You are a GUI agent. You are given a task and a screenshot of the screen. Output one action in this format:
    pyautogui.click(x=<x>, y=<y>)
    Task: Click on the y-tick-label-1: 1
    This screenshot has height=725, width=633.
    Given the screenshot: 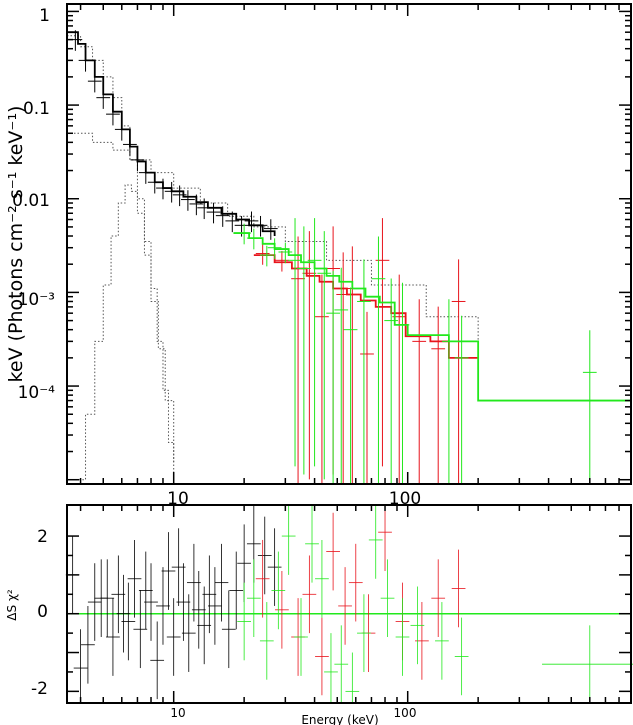 What is the action you would take?
    pyautogui.click(x=44, y=16)
    